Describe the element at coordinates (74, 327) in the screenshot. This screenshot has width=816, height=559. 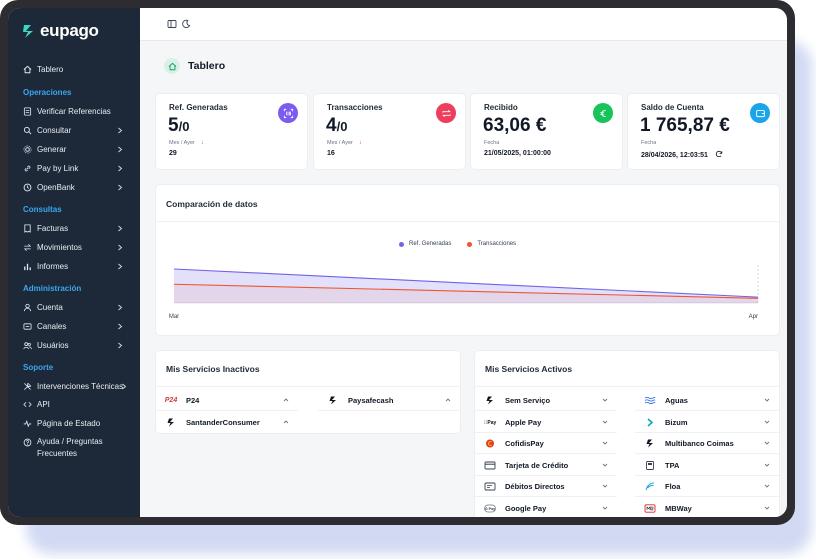
I see `sidebar-item-canales: Canales` at that location.